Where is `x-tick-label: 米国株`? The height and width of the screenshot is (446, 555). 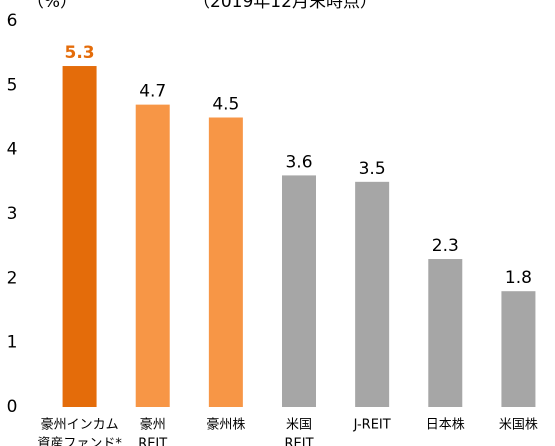
x-tick-label: 米国株 is located at coordinates (518, 425).